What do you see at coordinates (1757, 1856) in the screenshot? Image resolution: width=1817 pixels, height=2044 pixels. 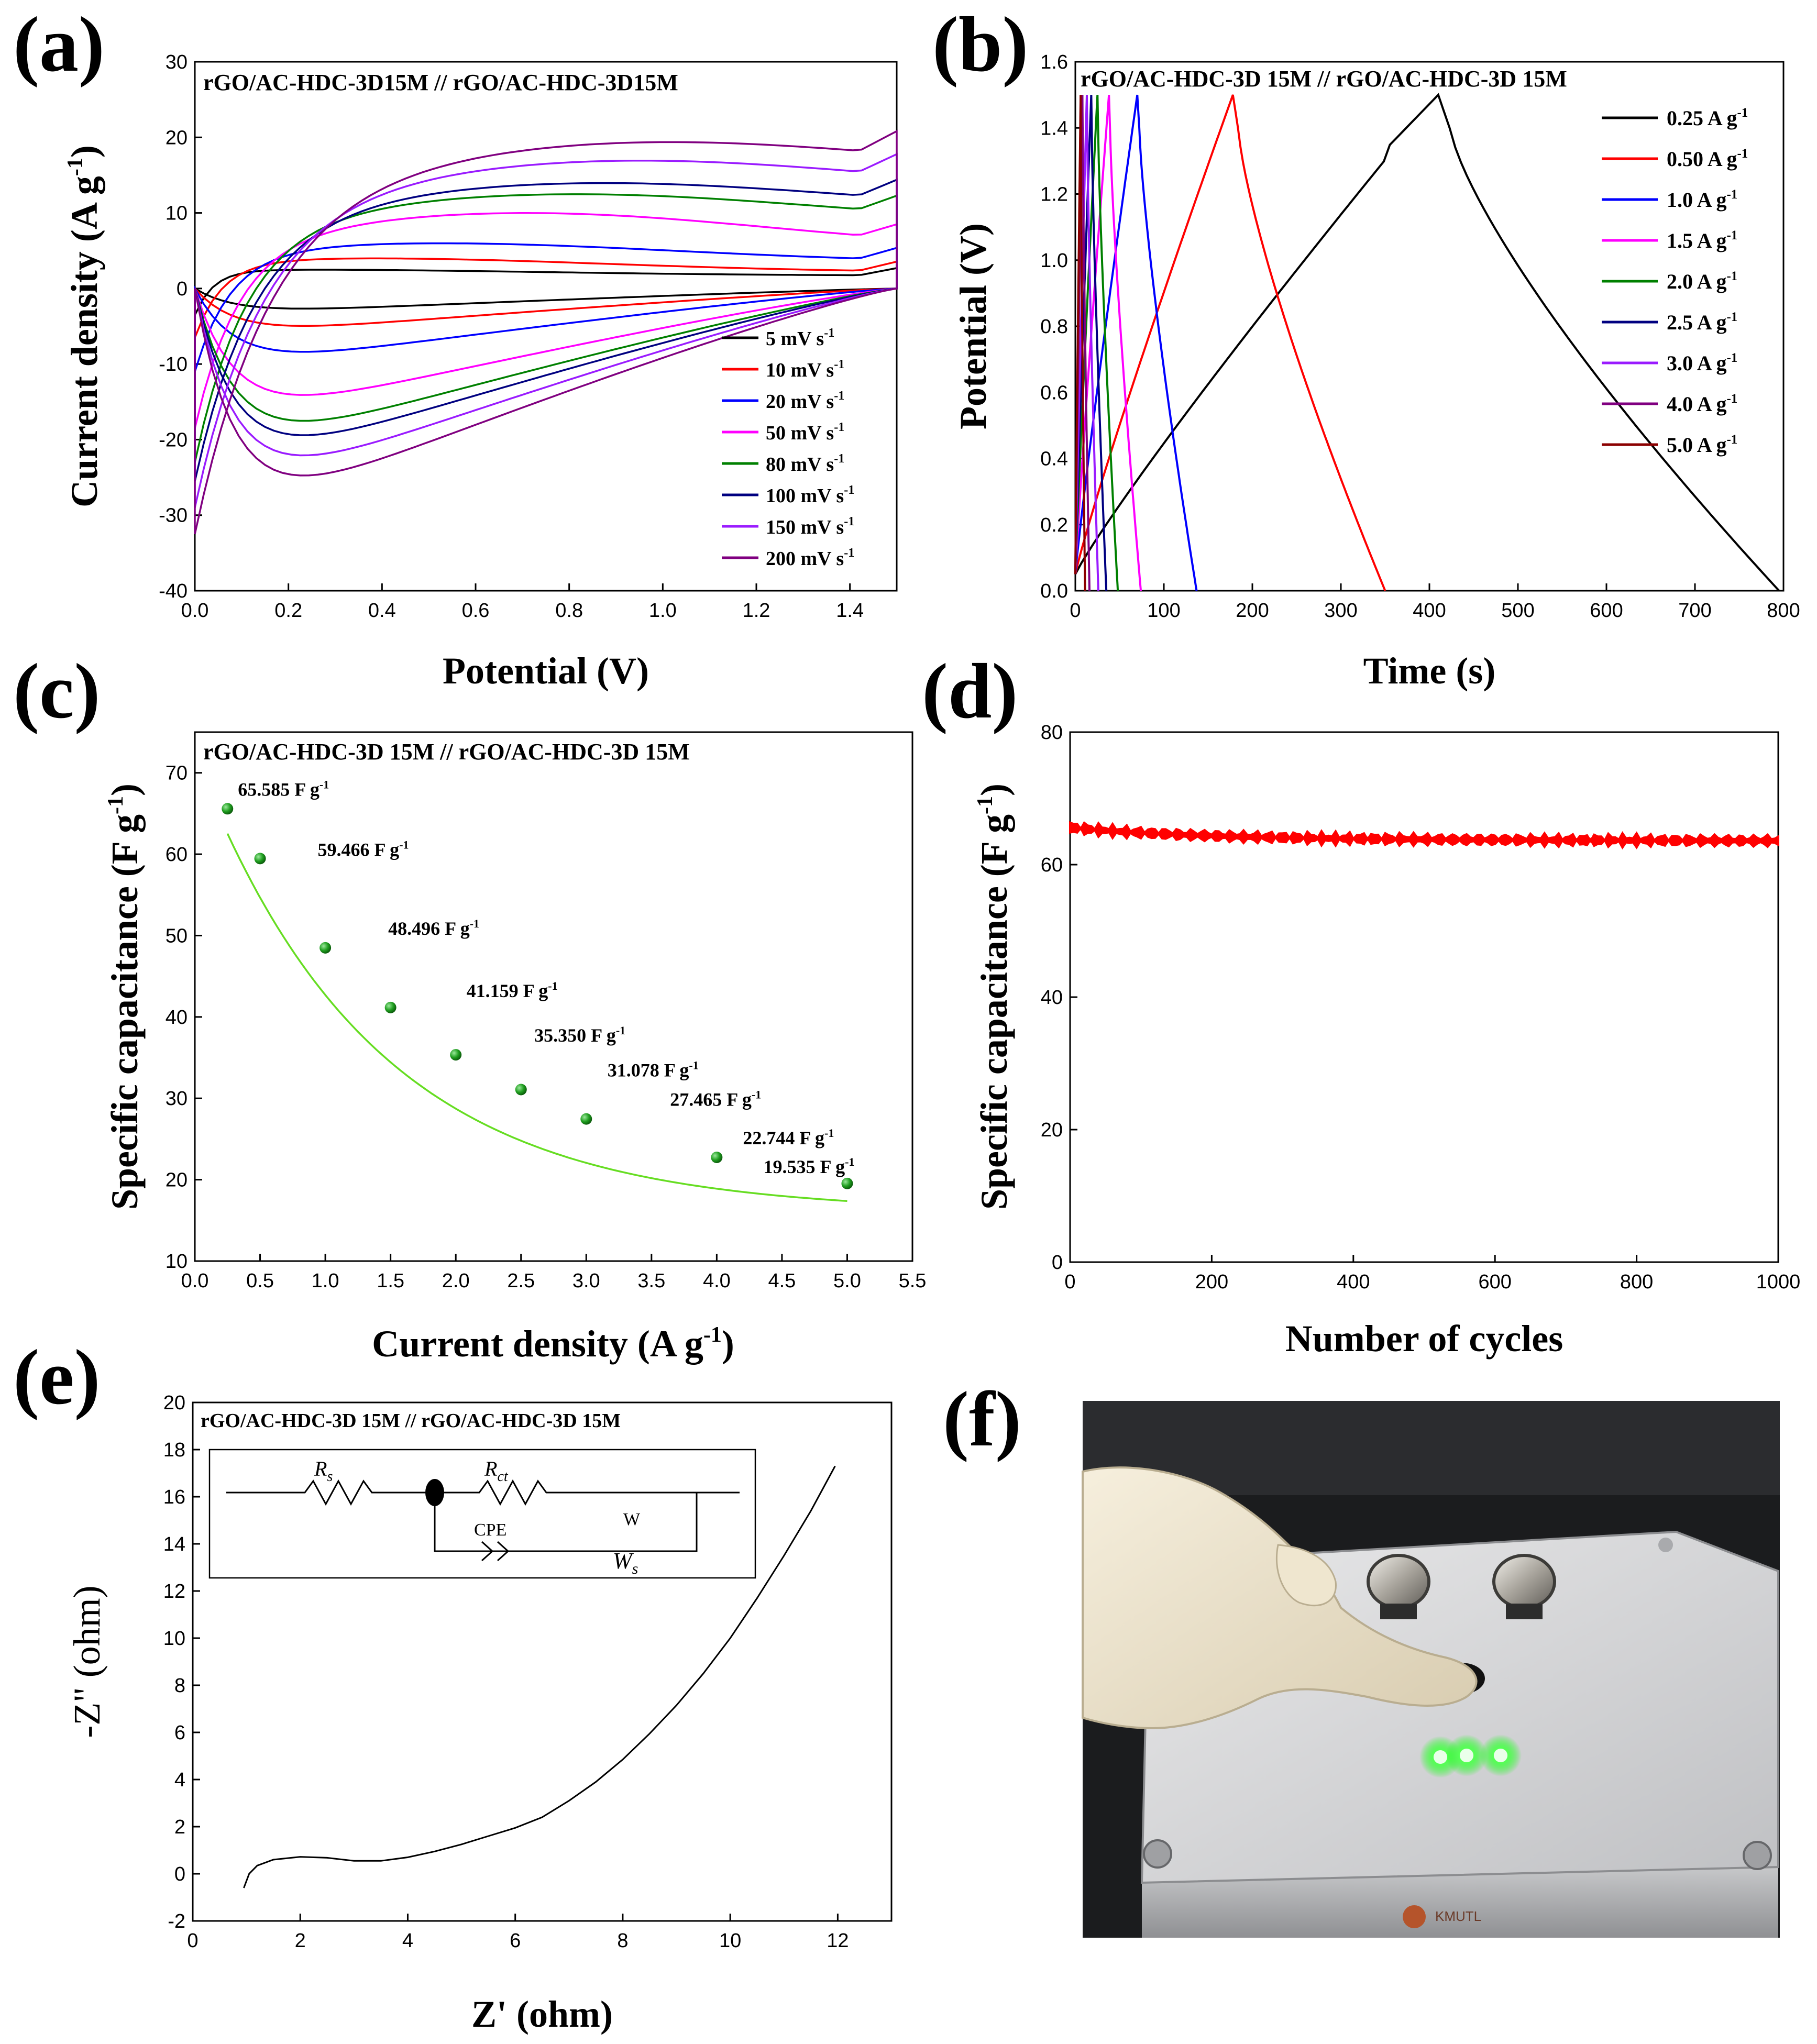 I see `screw-right` at bounding box center [1757, 1856].